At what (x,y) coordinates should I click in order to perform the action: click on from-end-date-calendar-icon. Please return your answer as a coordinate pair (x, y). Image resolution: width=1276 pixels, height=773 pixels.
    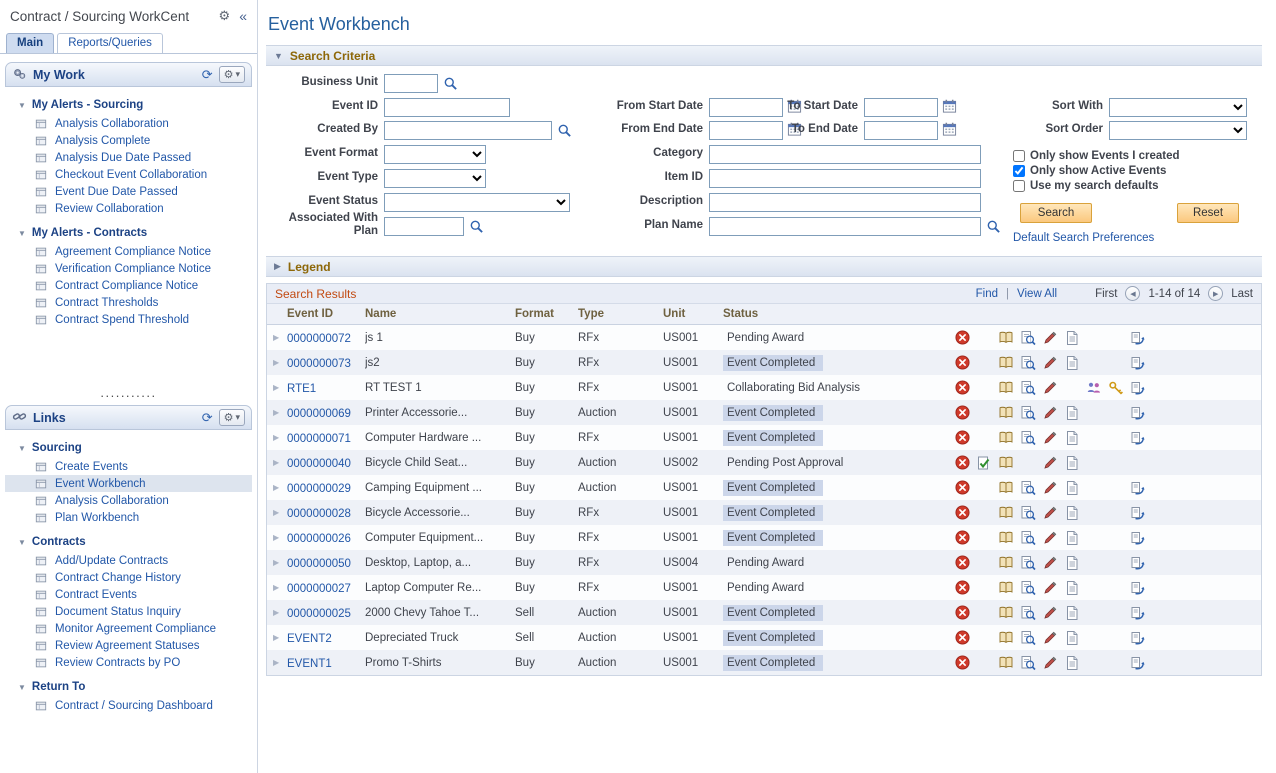
    Looking at the image, I should click on (795, 130).